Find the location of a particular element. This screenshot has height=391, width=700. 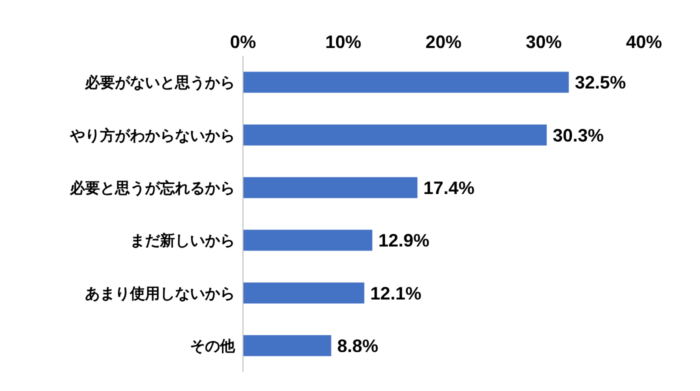

x-tick-label: 40% is located at coordinates (644, 42).